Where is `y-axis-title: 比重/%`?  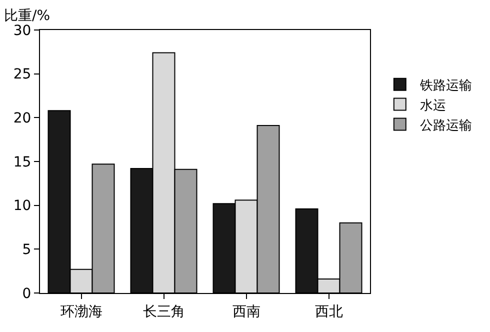 y-axis-title: 比重/% is located at coordinates (27, 16).